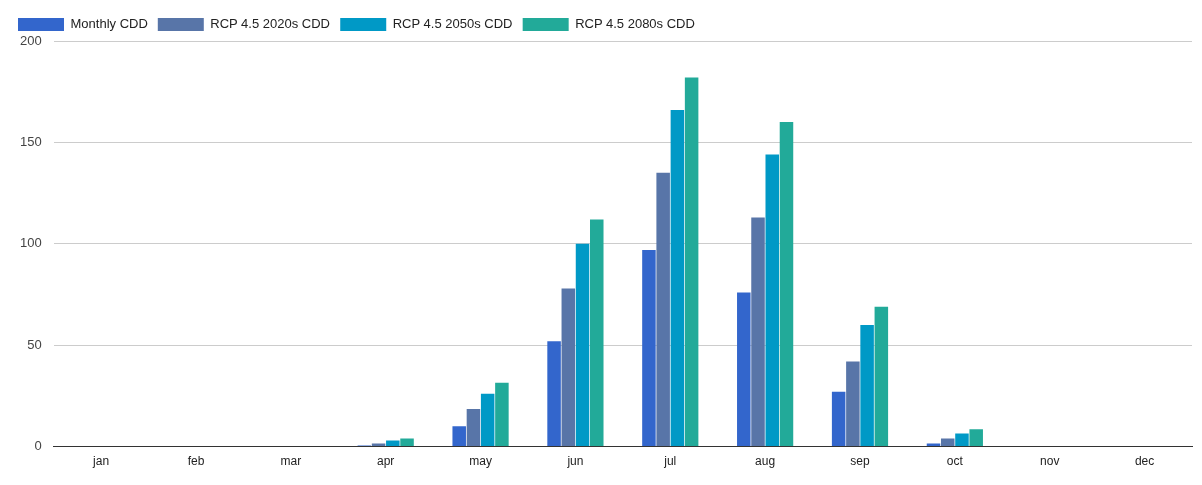 This screenshot has height=485, width=1202. What do you see at coordinates (1144, 461) in the screenshot?
I see `x-tick-label: dec` at bounding box center [1144, 461].